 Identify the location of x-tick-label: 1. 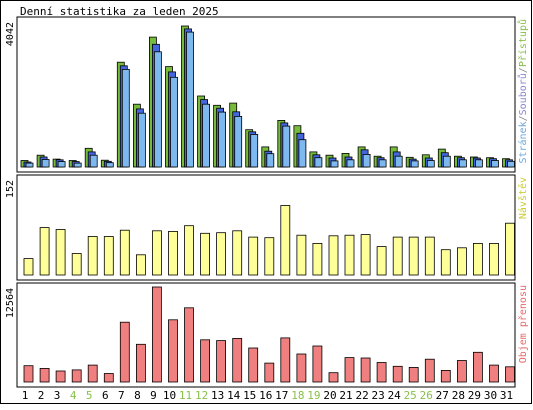
(25, 395).